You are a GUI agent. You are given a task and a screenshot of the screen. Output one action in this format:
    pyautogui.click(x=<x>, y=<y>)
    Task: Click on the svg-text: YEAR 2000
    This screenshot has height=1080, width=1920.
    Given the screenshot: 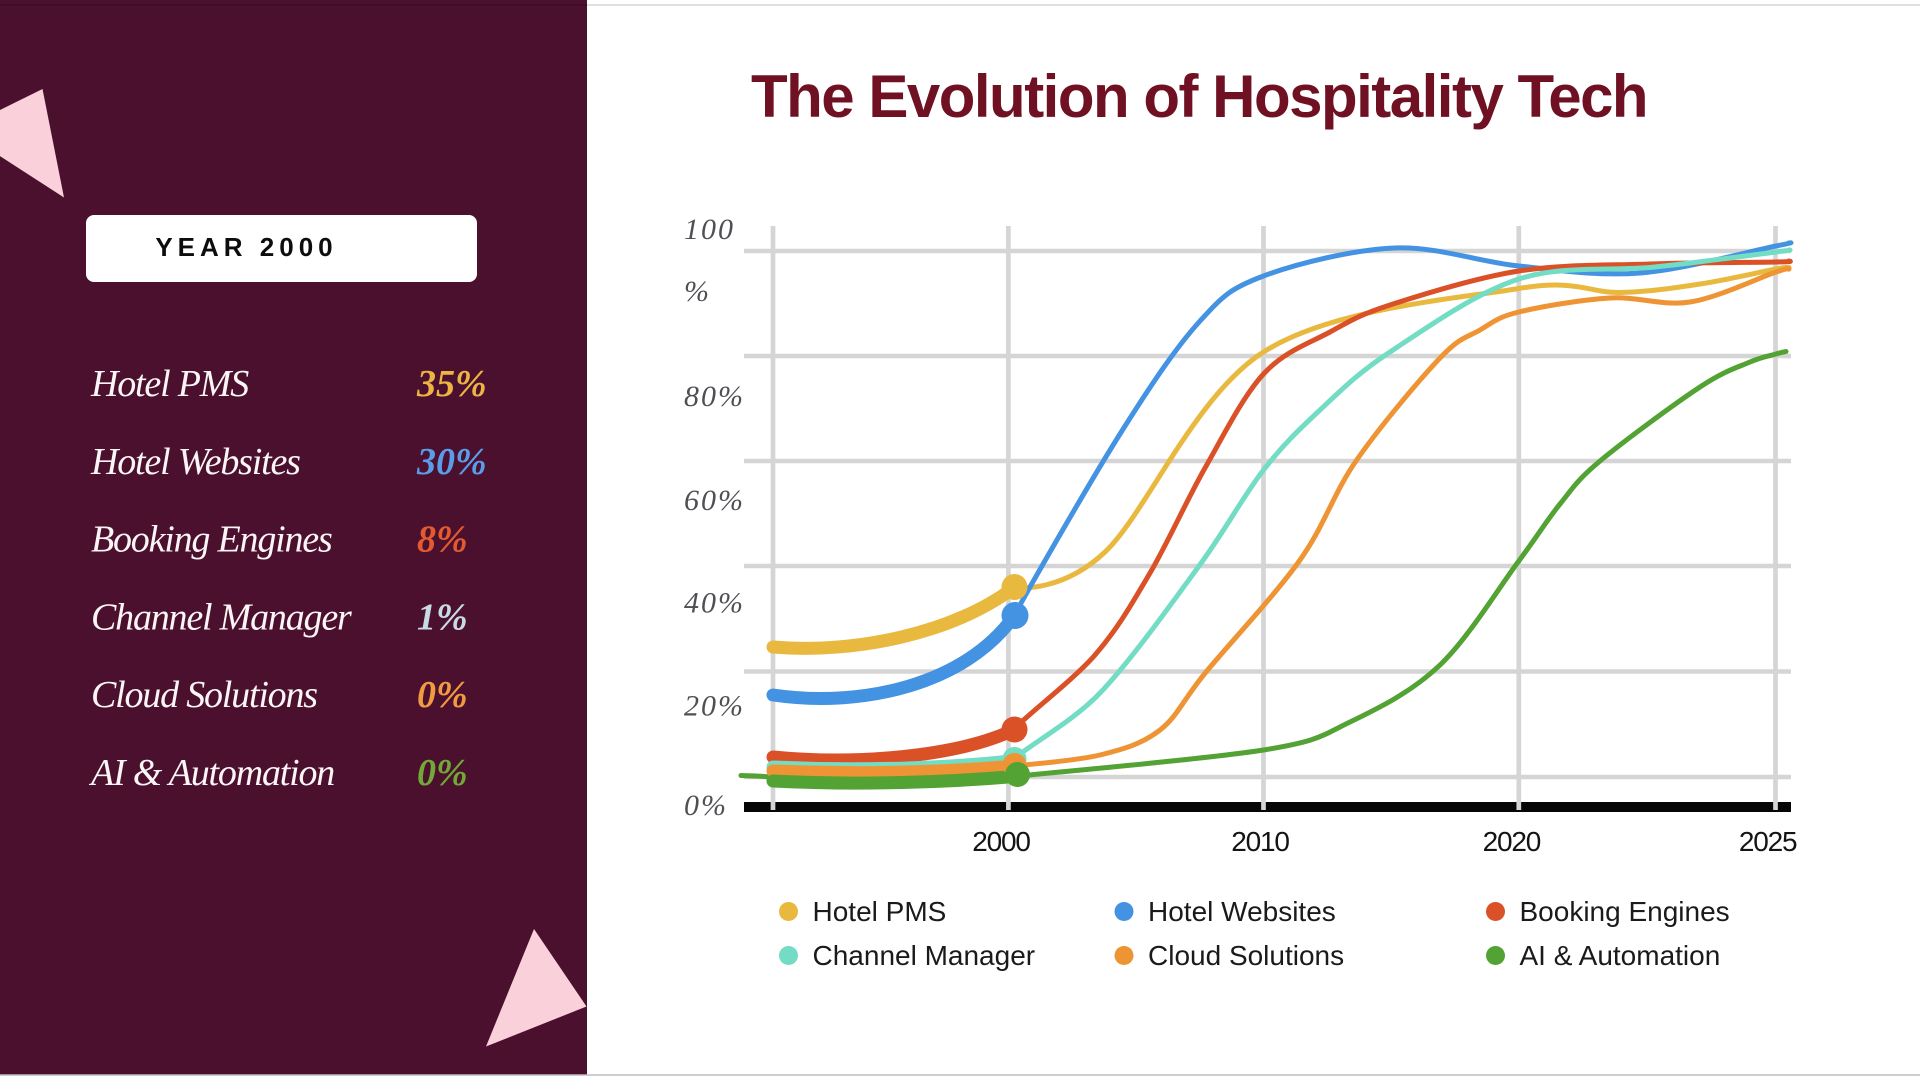 What is the action you would take?
    pyautogui.click(x=246, y=247)
    